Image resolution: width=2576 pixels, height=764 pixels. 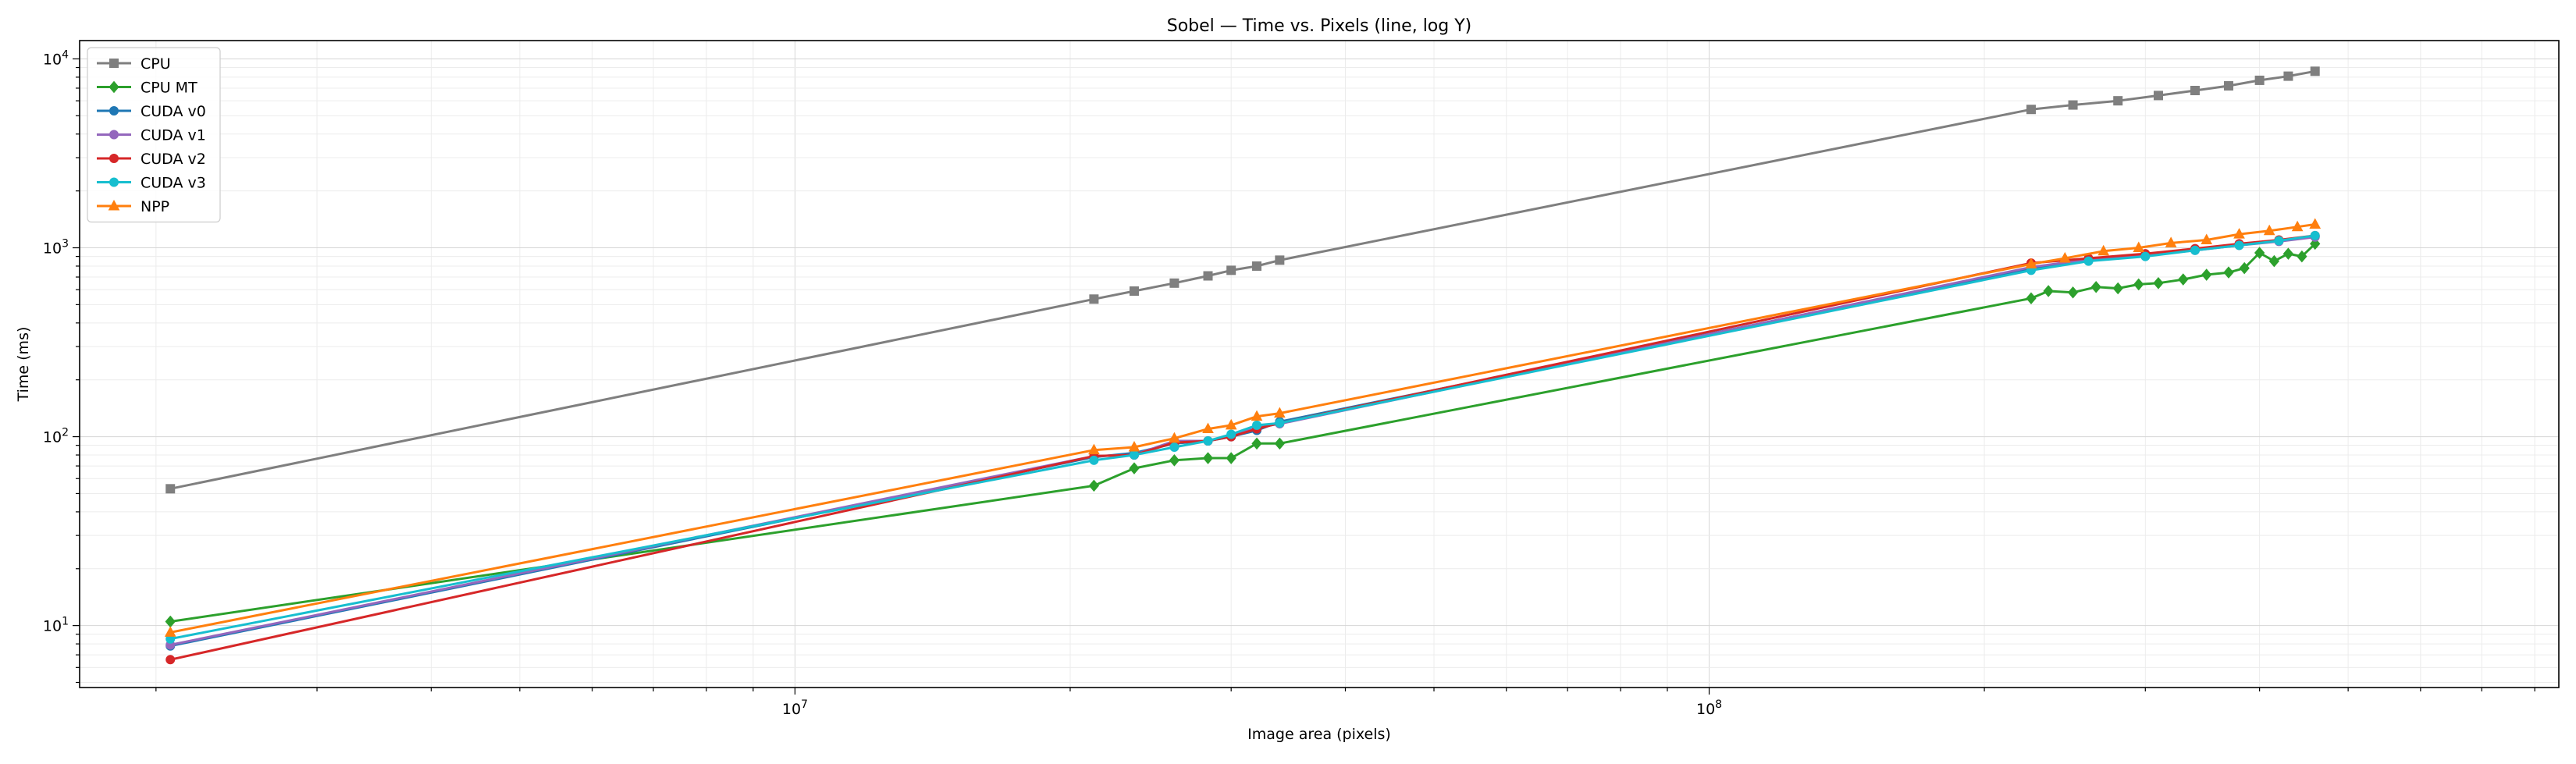 I want to click on legend-item-cuda-v2: CUDA v2, so click(x=151, y=159).